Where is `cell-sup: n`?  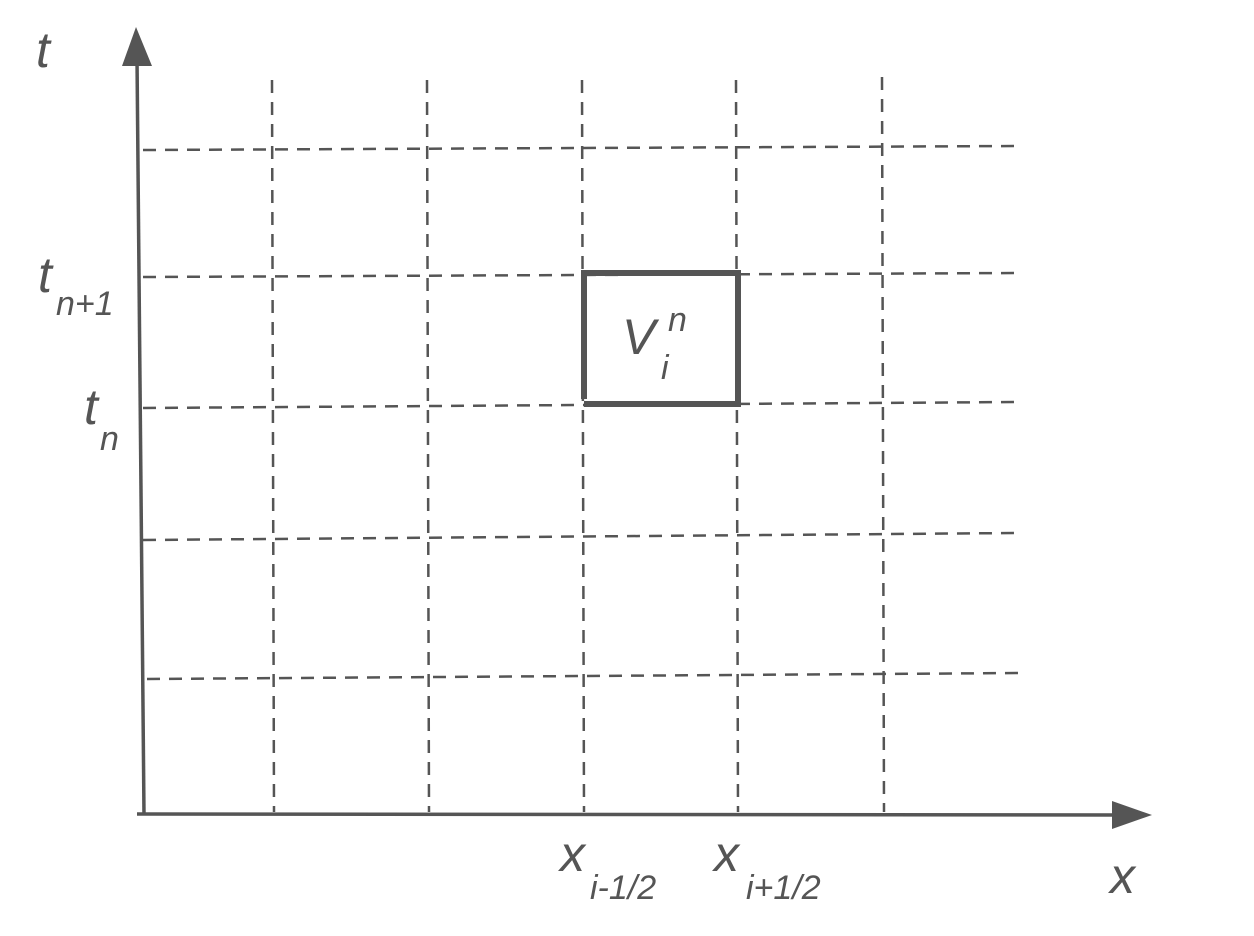
cell-sup: n is located at coordinates (677, 320).